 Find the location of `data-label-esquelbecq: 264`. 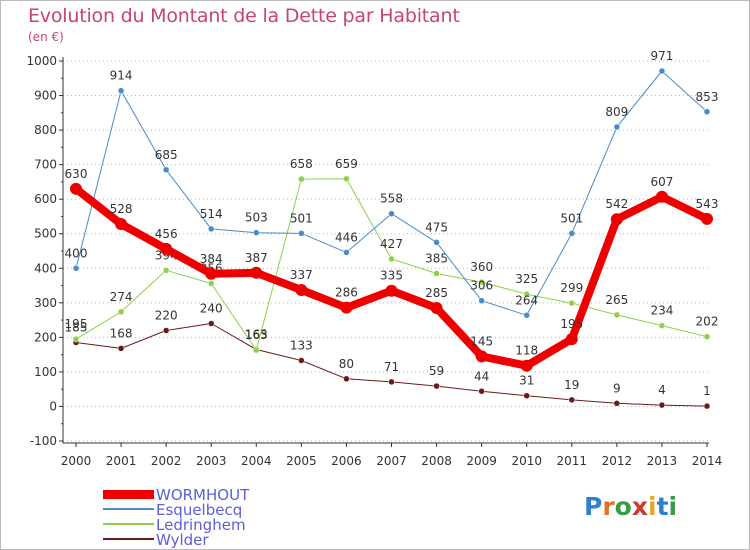

data-label-esquelbecq: 264 is located at coordinates (526, 300).